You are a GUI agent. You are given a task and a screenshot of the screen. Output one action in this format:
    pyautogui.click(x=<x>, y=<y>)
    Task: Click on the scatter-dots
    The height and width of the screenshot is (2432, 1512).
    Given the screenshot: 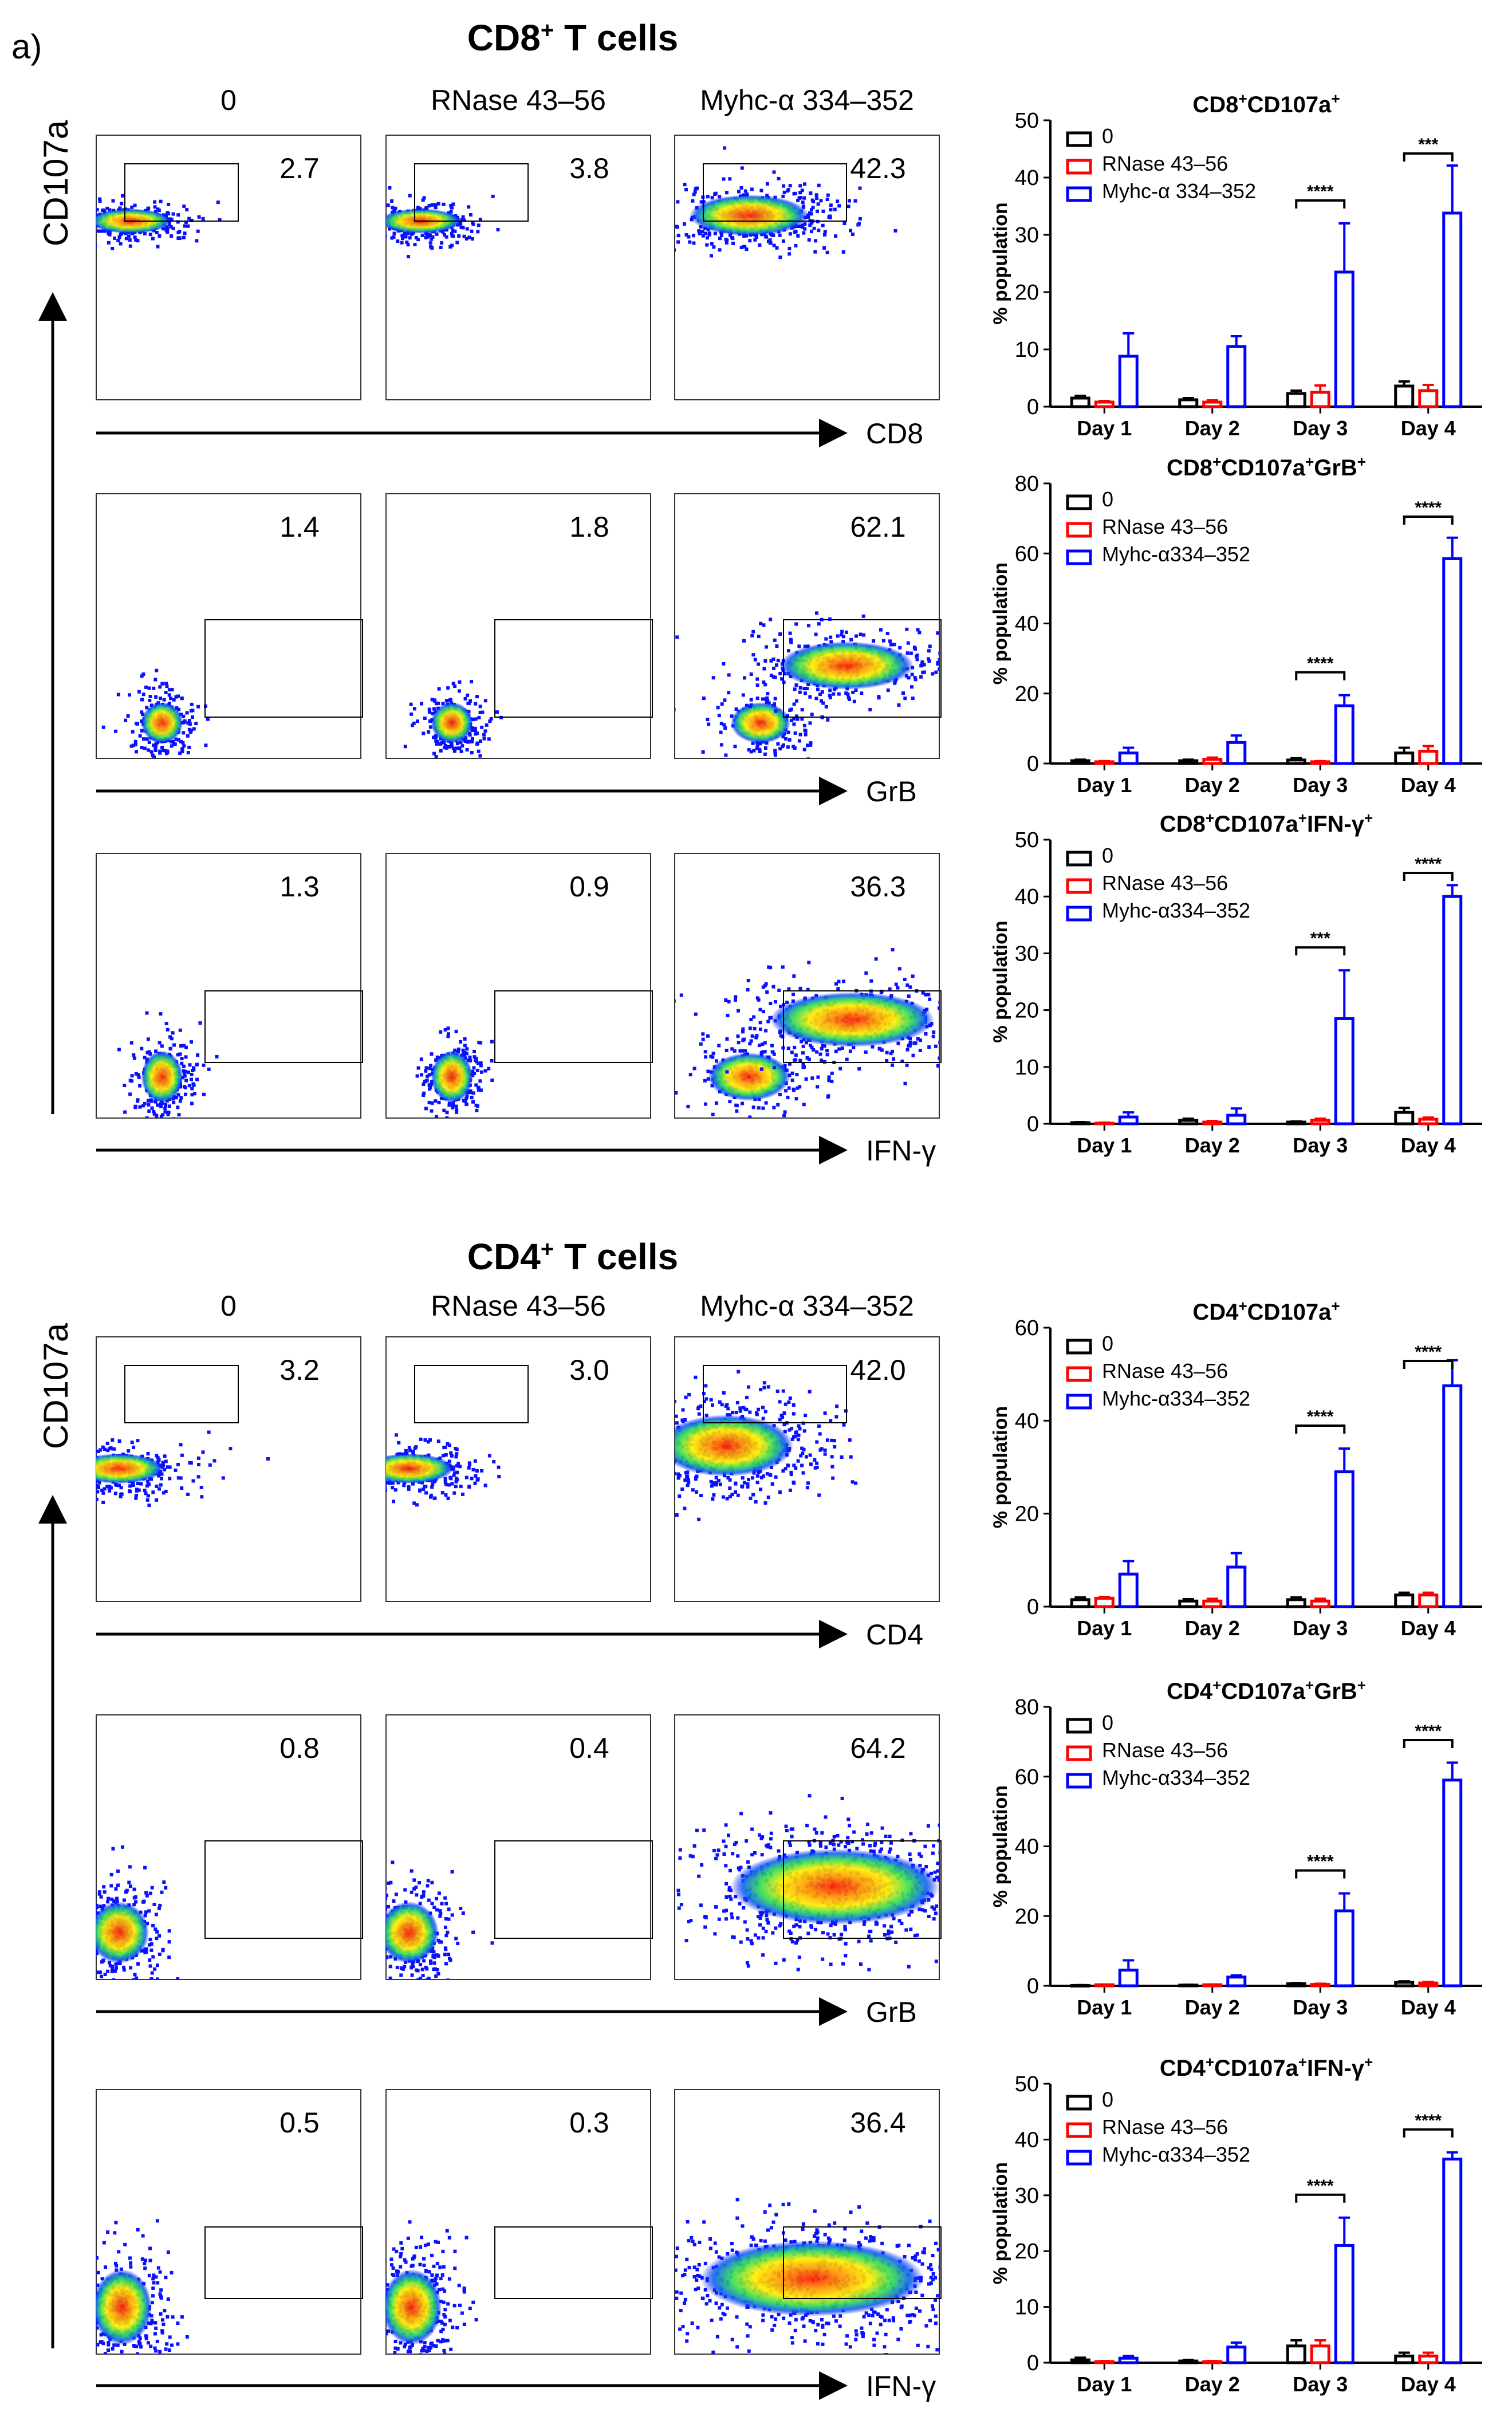 What is the action you would take?
    pyautogui.click(x=453, y=719)
    